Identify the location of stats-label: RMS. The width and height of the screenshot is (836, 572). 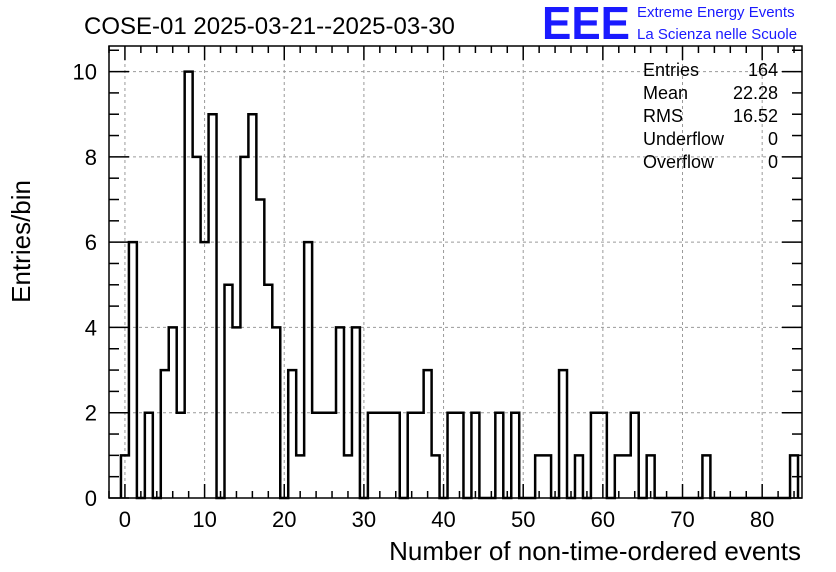
(663, 116).